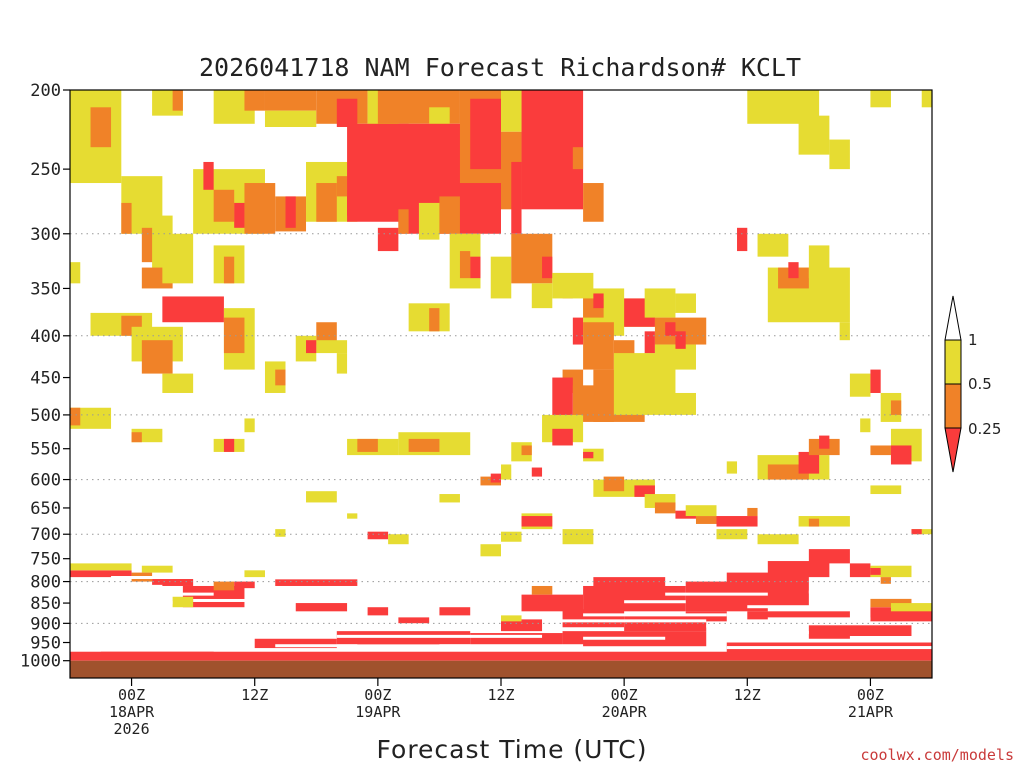 The image size is (1024, 768). Describe the element at coordinates (45, 337) in the screenshot. I see `y-tick-label-400: 400` at that location.